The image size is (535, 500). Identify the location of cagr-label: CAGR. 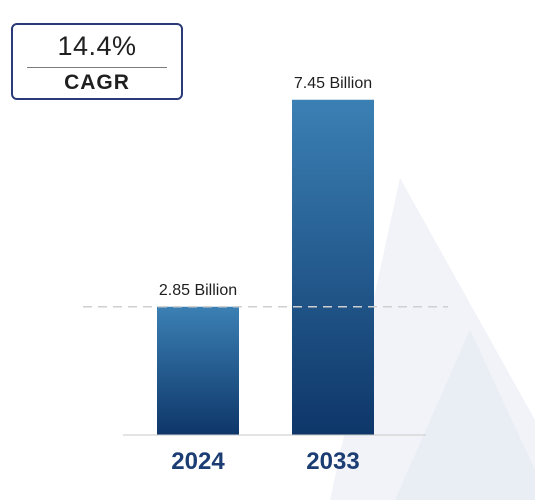
(97, 82).